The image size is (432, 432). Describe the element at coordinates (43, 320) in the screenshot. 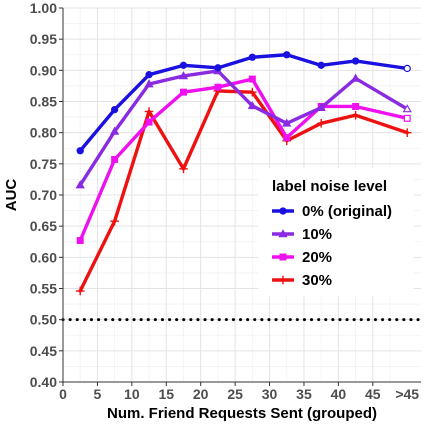

I see `y-tick-label: 0.50` at that location.